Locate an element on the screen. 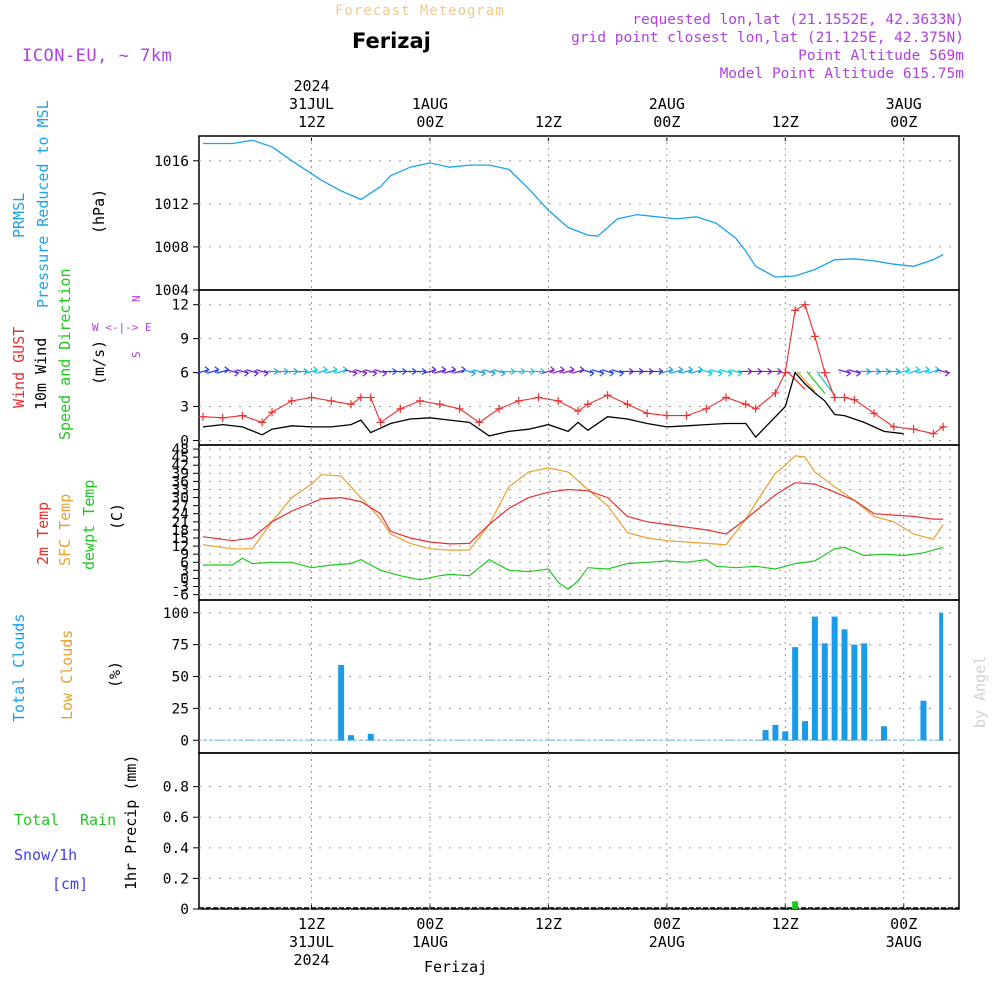 Image resolution: width=1000 pixels, height=1000 pixels. rain-snow-label: Snow/1h is located at coordinates (45, 855).